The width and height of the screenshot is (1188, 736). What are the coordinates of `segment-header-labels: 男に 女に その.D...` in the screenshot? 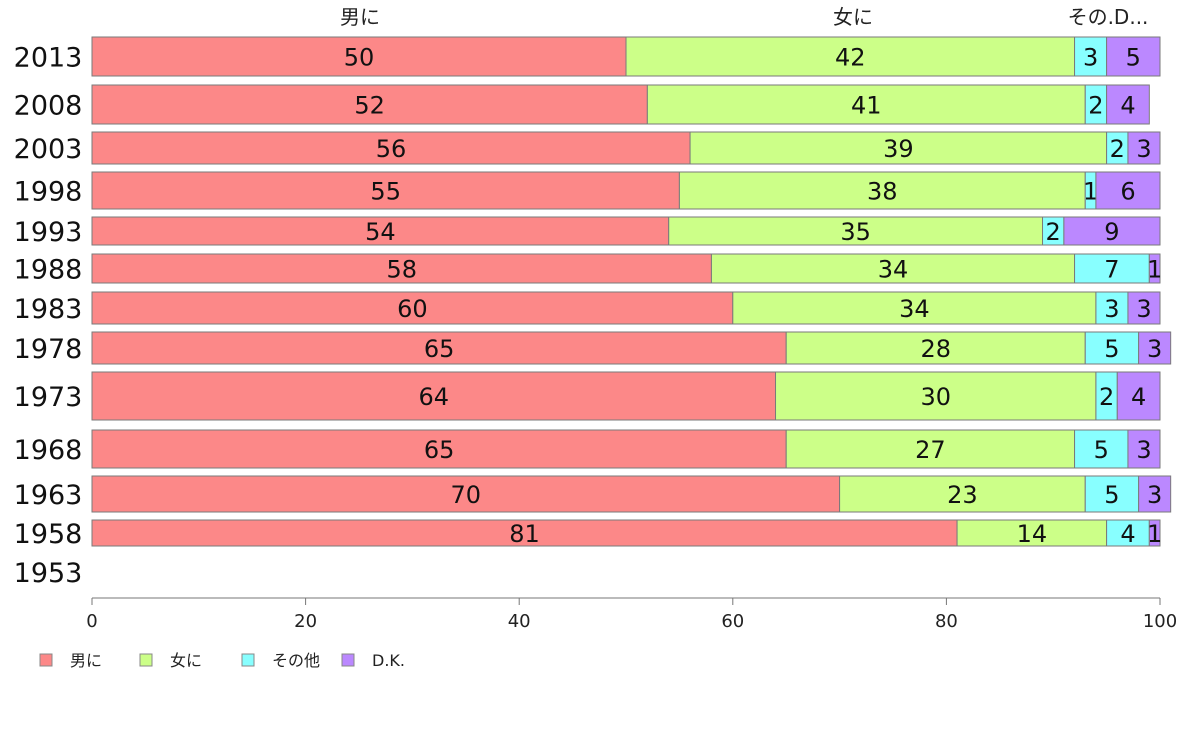 It's located at (744, 17).